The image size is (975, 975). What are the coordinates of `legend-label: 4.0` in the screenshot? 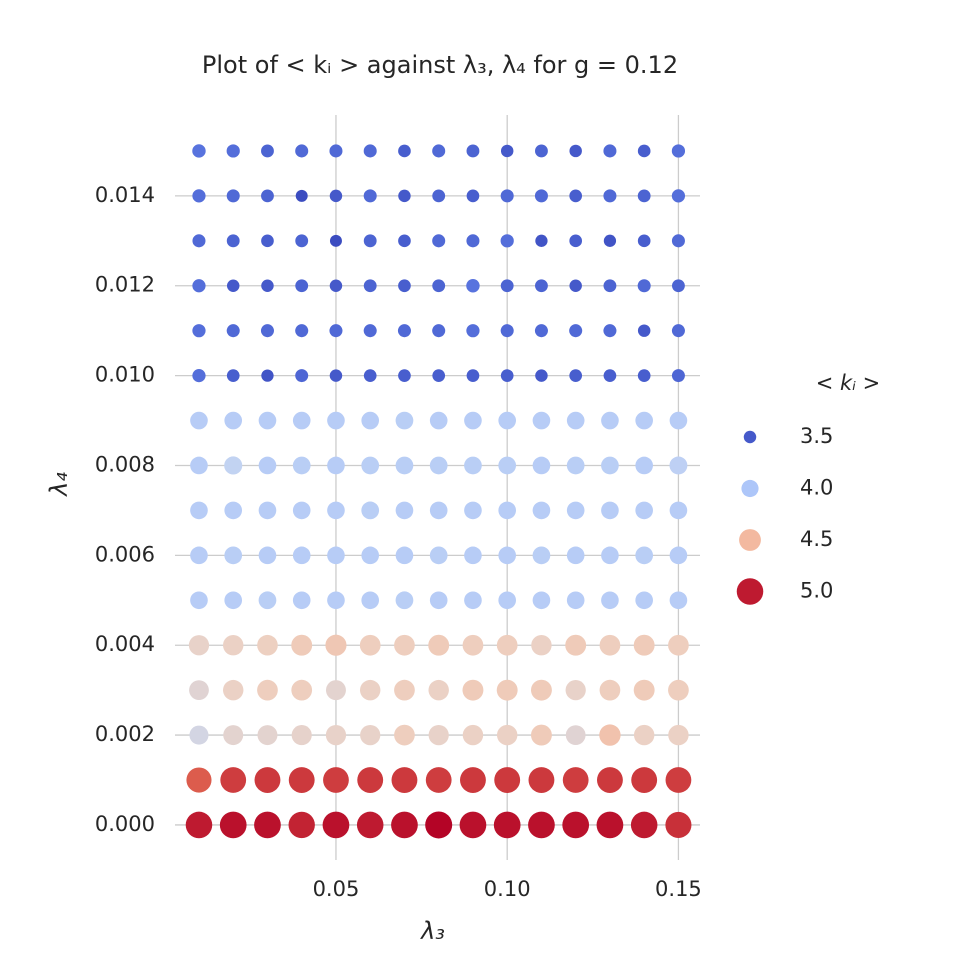 It's located at (816, 488).